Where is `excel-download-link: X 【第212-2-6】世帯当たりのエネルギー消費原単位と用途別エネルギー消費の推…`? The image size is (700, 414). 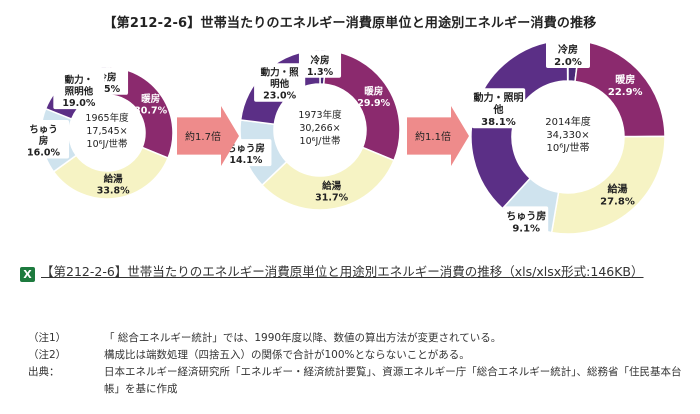 excel-download-link: X 【第212-2-6】世帯当たりのエネルギー消費原単位と用途別エネルギー消費の推… is located at coordinates (340, 272).